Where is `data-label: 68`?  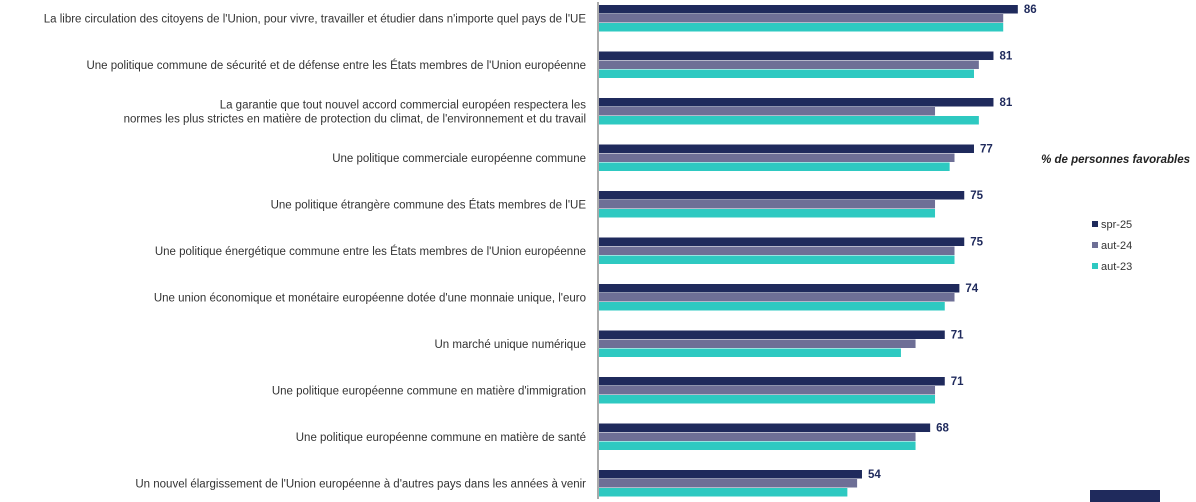 data-label: 68 is located at coordinates (942, 429).